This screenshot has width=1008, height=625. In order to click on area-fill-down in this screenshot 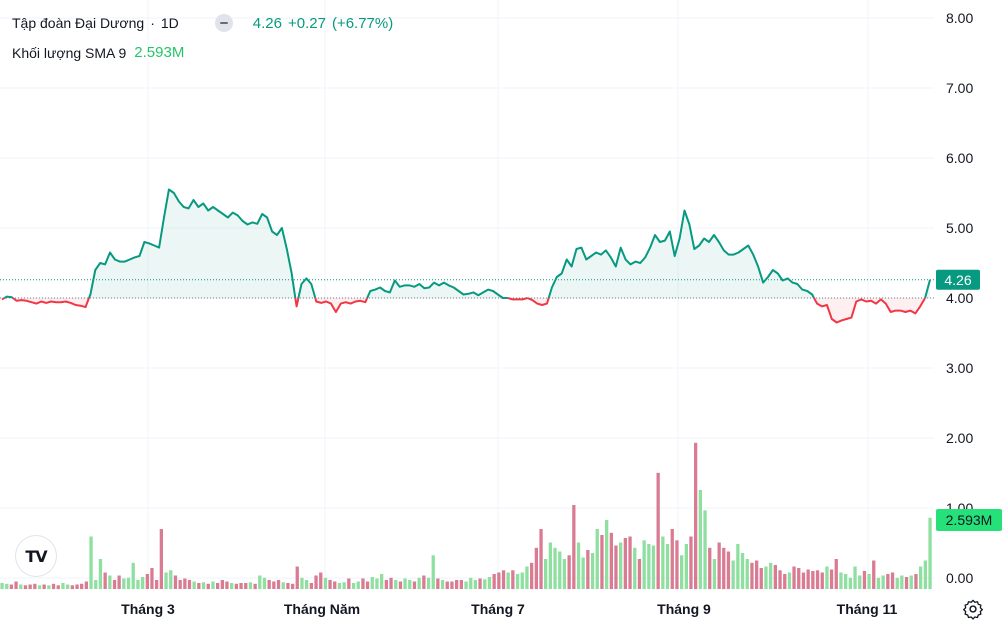, I will do `click(50, 303)`.